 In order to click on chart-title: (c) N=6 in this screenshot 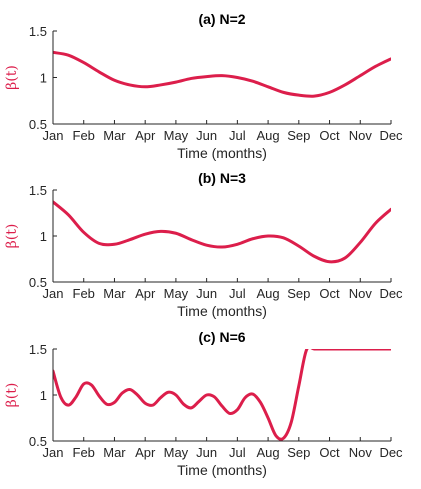, I will do `click(221, 337)`.